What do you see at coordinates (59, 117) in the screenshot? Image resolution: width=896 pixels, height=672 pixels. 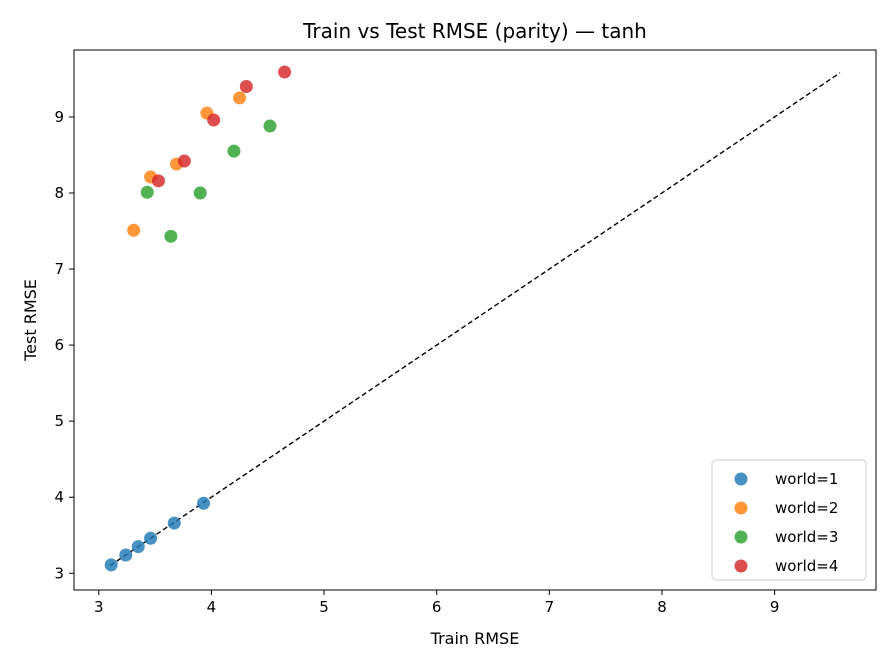 I see `y-tick-label: 9` at bounding box center [59, 117].